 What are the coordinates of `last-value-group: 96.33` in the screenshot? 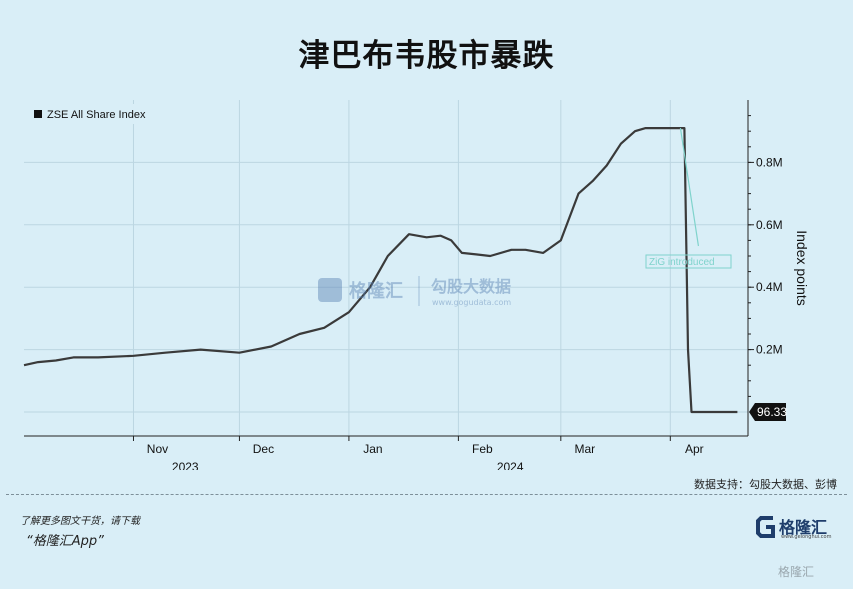 It's located at (768, 411).